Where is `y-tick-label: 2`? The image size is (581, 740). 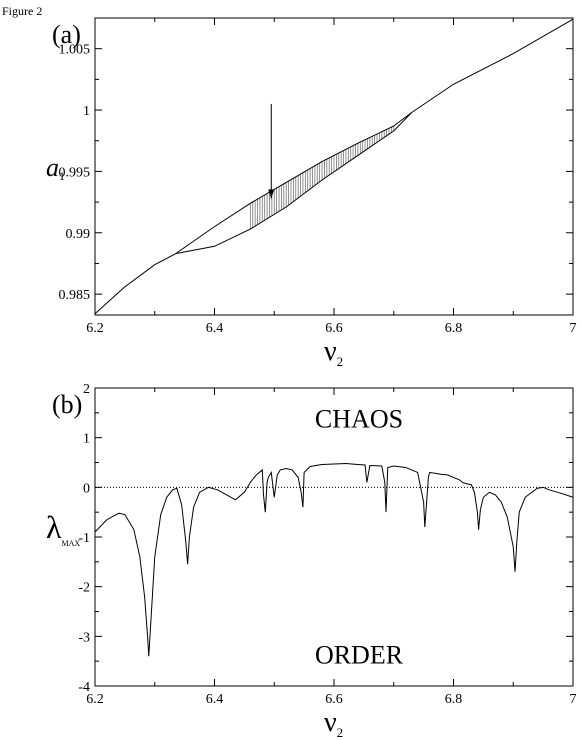
y-tick-label: 2 is located at coordinates (86, 389).